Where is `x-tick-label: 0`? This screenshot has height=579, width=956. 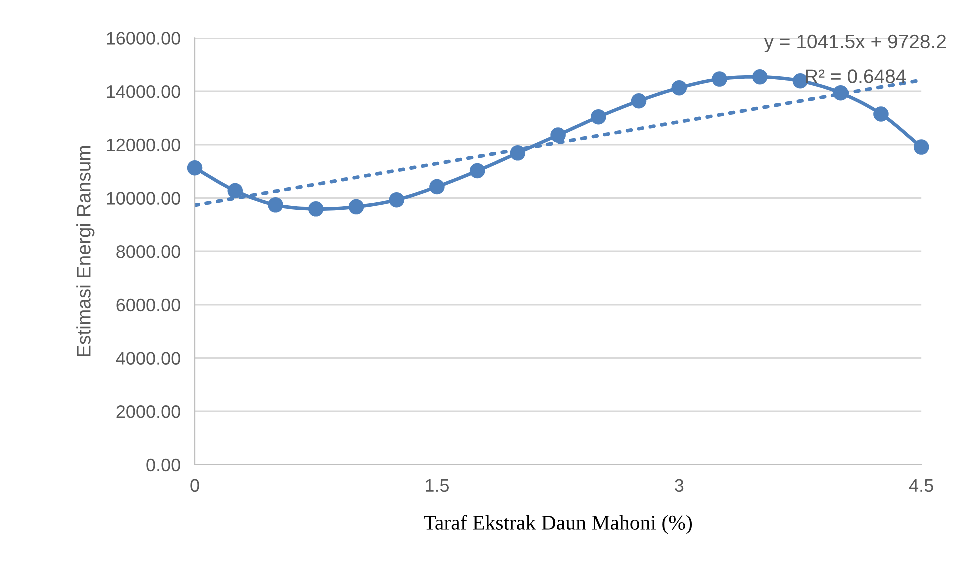 x-tick-label: 0 is located at coordinates (195, 485).